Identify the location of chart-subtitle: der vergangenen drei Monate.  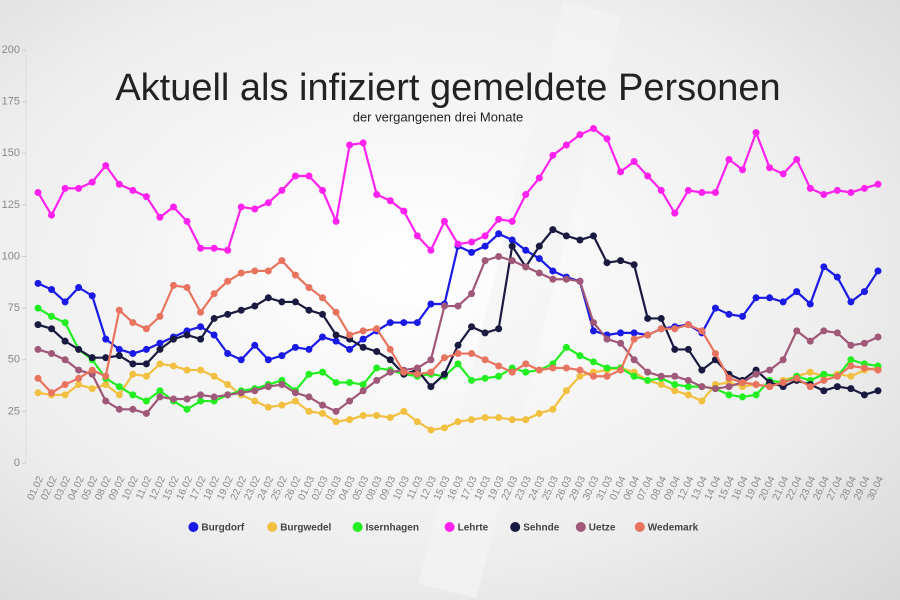
(438, 116).